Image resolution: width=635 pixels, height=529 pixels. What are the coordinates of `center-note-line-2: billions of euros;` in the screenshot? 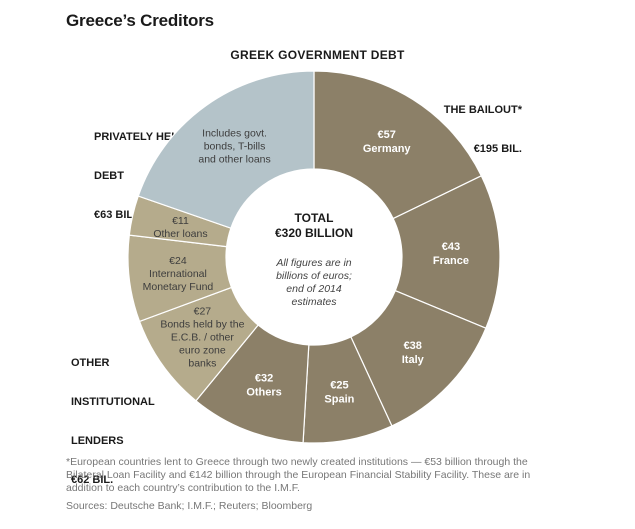 It's located at (314, 276).